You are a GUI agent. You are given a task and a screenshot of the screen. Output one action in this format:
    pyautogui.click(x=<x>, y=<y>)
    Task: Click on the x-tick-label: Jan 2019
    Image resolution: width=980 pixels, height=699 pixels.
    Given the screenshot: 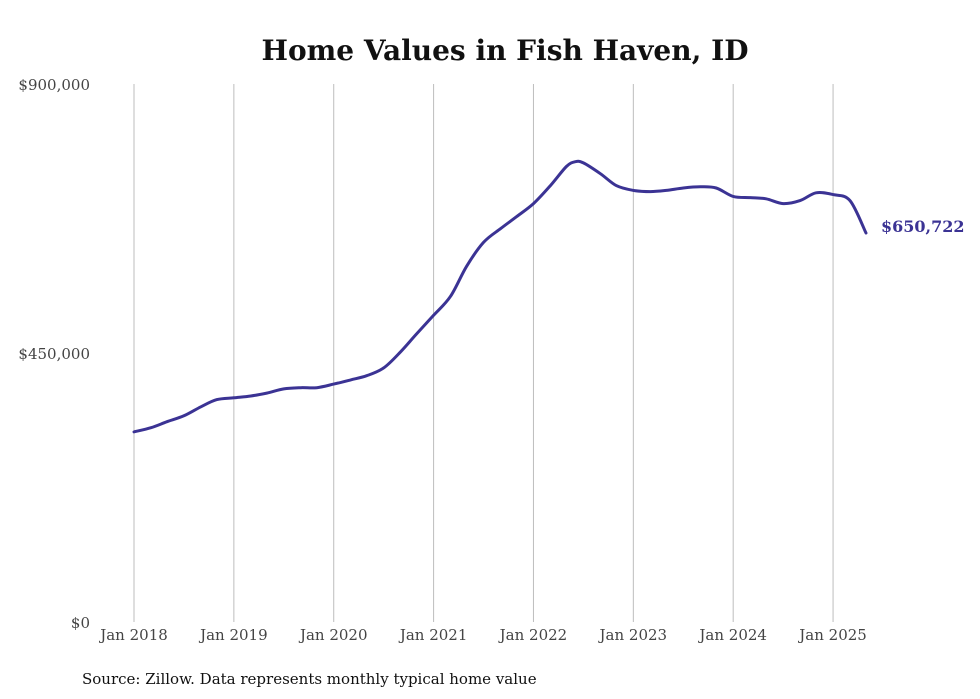 What is the action you would take?
    pyautogui.click(x=233, y=635)
    